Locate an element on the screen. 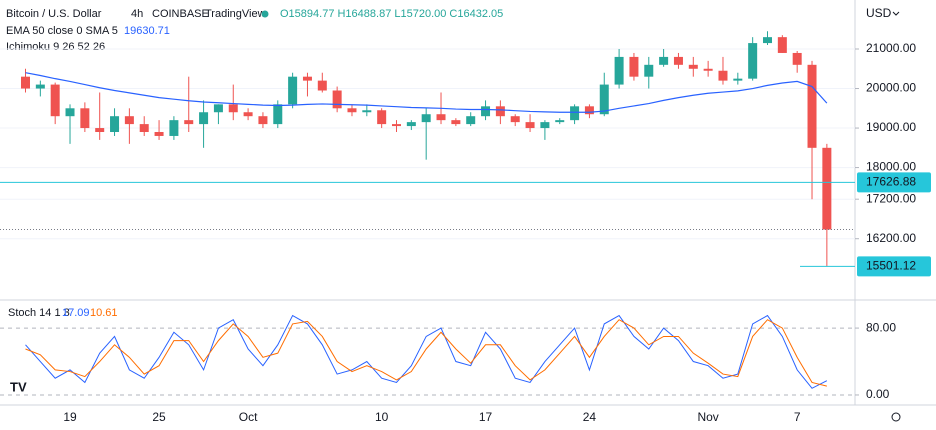 The height and width of the screenshot is (430, 936). x-tick-label: 17 is located at coordinates (486, 417).